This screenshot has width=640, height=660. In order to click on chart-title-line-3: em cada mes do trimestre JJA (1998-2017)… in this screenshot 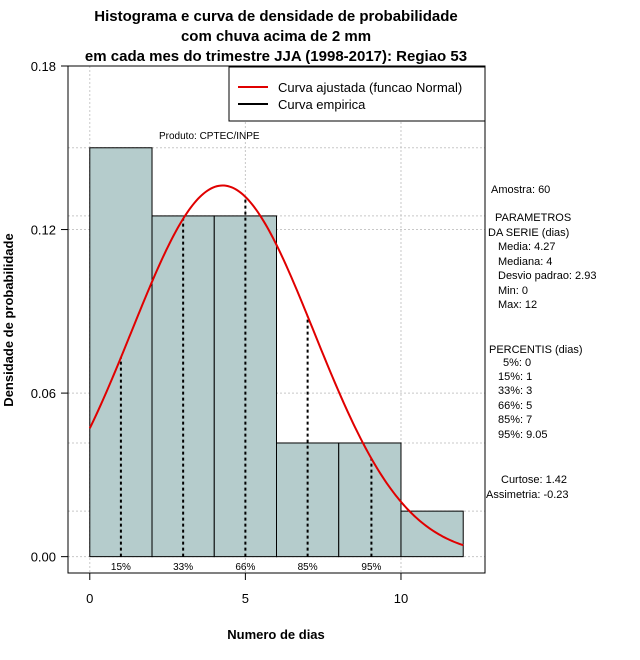, I will do `click(276, 56)`.